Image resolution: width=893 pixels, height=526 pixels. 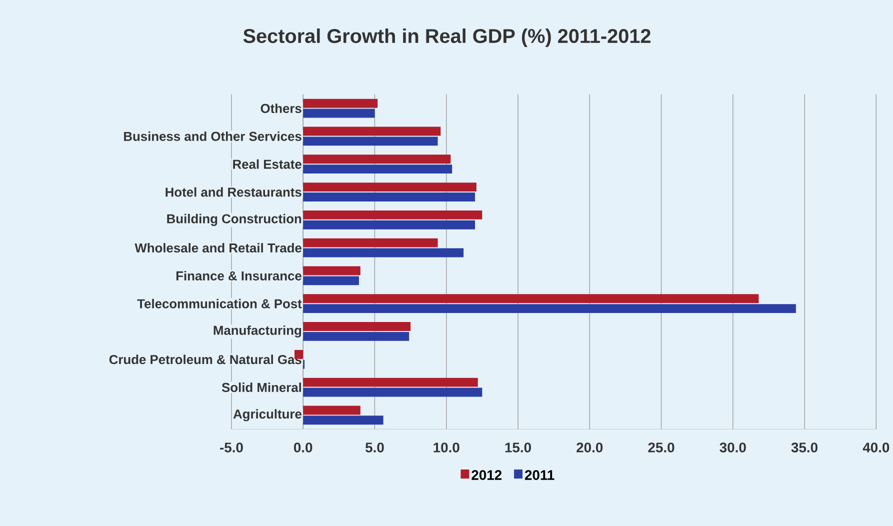 What do you see at coordinates (234, 192) in the screenshot?
I see `y-tick-label: Hotel and Restaurants` at bounding box center [234, 192].